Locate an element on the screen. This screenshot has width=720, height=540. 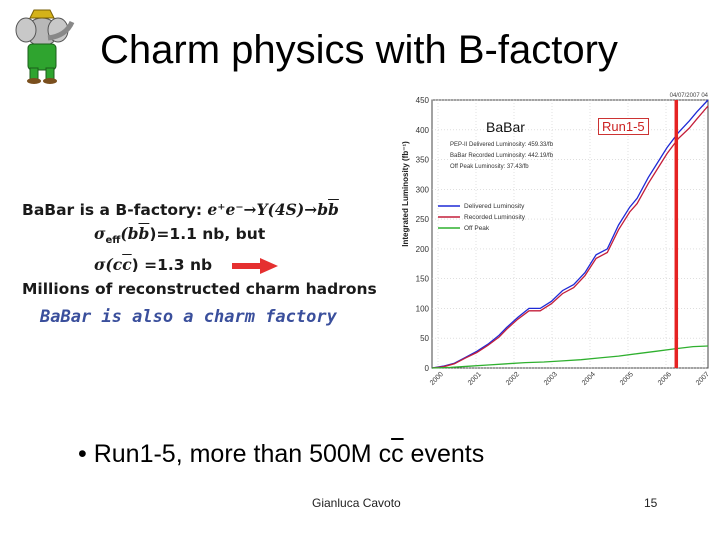
red-arrow-icon is located at coordinates (254, 265).